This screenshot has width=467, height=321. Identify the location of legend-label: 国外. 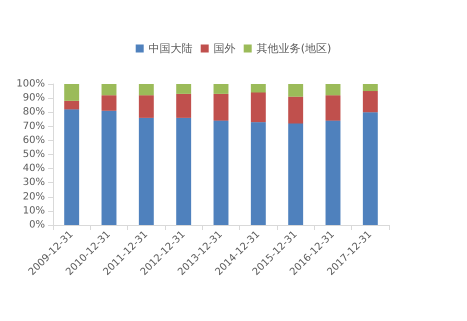
(225, 48).